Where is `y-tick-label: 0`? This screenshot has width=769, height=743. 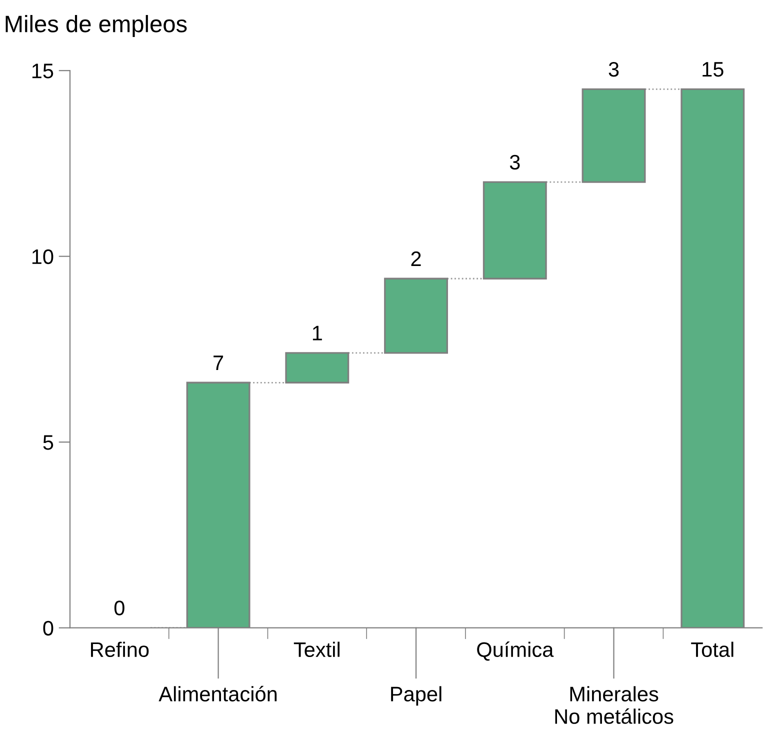
y-tick-label: 0 is located at coordinates (48, 628).